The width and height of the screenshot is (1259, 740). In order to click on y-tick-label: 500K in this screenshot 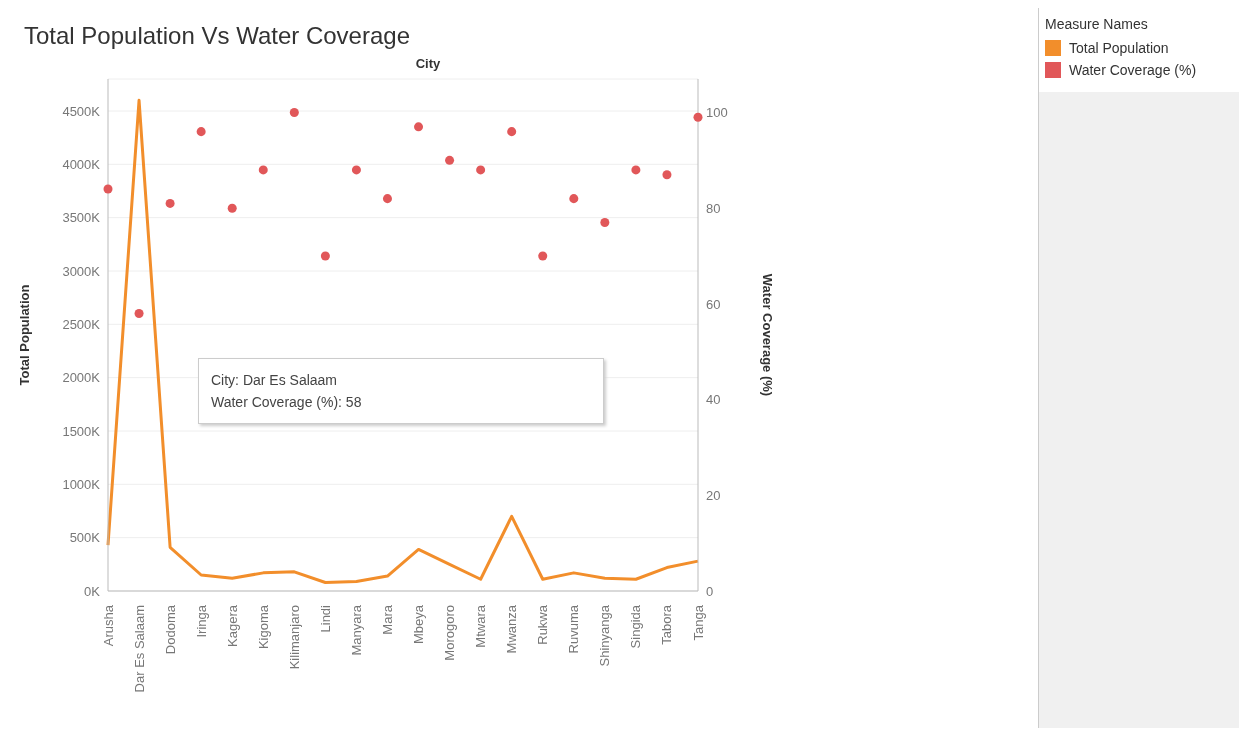, I will do `click(85, 538)`.